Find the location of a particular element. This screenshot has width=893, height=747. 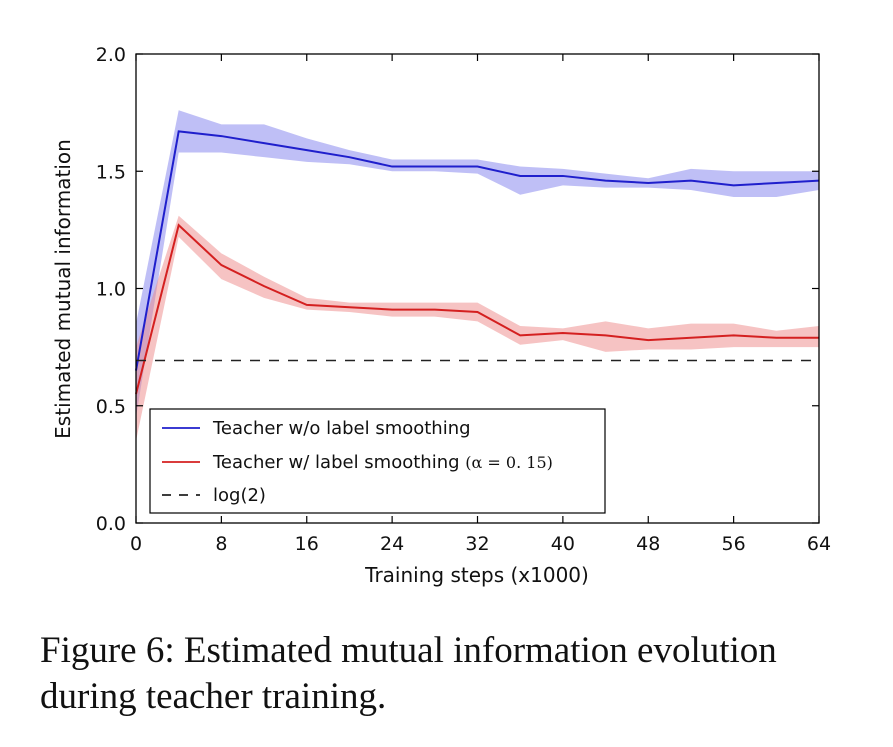

legend-label-teacher-smoothing: Teacher w/ label smoothing (α = 0. 15) is located at coordinates (382, 462).